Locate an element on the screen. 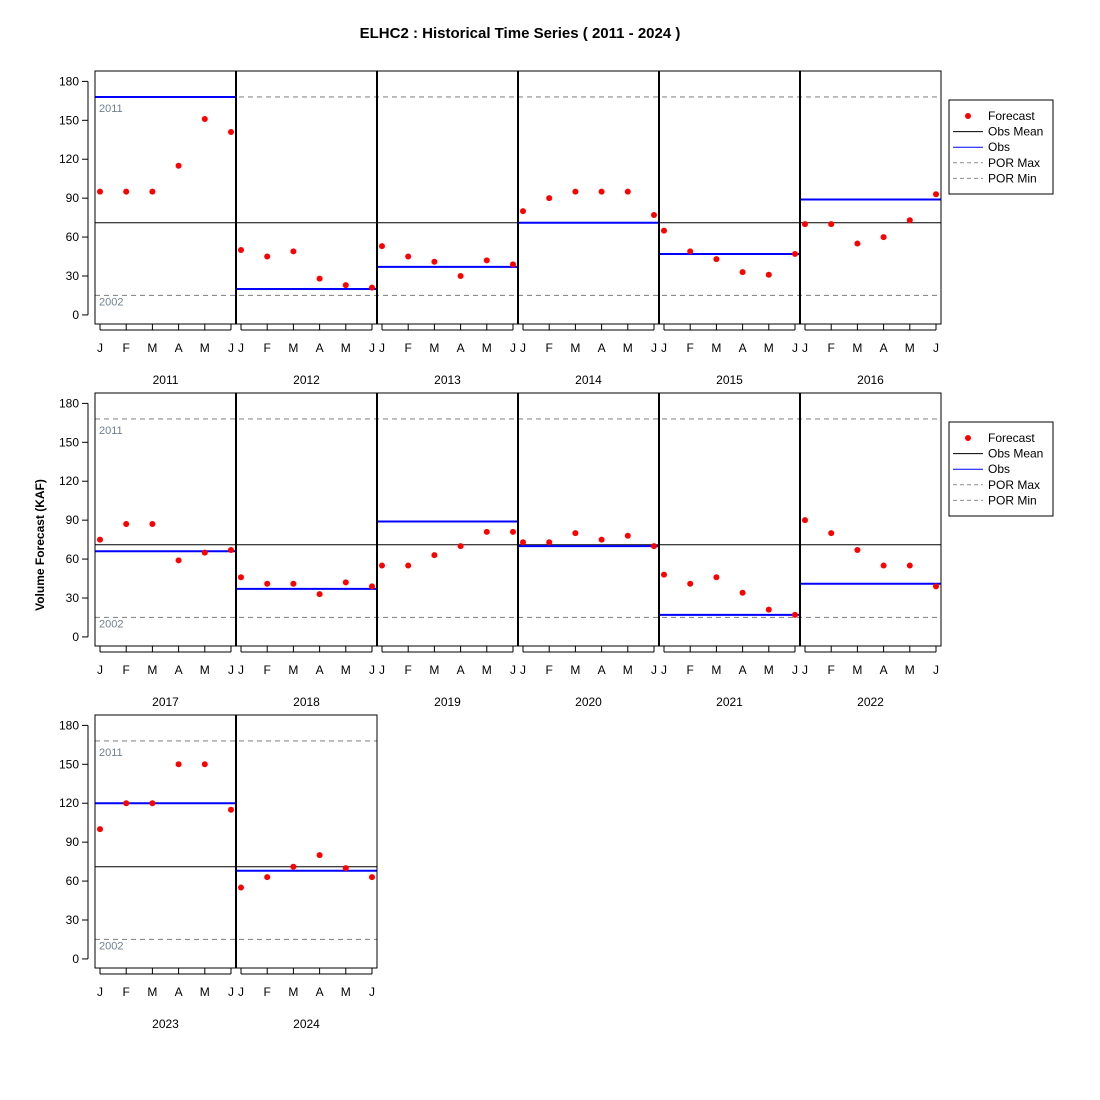  panel-2017: J F M A M J 2017 is located at coordinates (165, 550).